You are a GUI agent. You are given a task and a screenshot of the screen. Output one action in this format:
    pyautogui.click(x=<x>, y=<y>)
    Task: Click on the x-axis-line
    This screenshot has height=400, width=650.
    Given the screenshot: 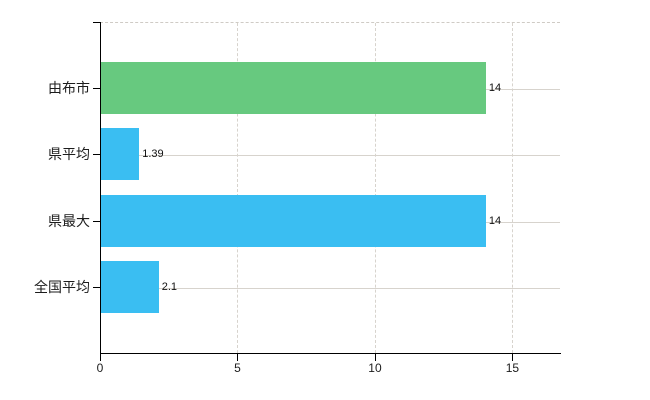 What is the action you would take?
    pyautogui.click(x=330, y=353)
    